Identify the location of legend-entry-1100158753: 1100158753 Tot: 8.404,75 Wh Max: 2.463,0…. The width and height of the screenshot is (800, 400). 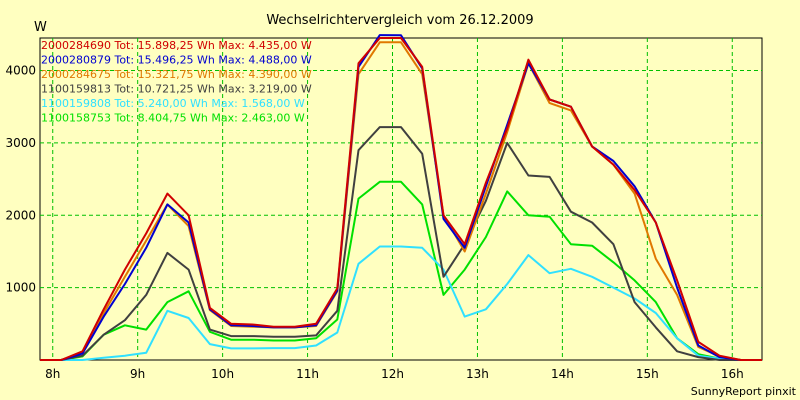
(173, 118).